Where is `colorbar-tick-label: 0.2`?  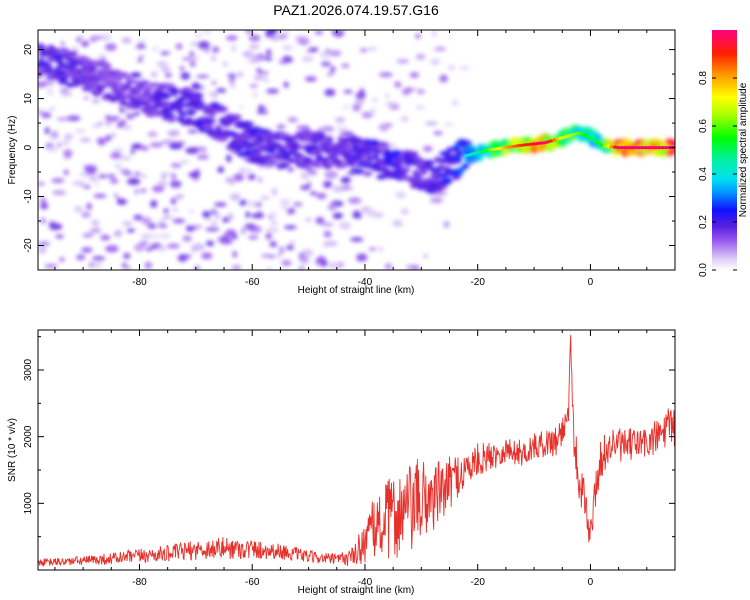
colorbar-tick-label: 0.2 is located at coordinates (703, 222).